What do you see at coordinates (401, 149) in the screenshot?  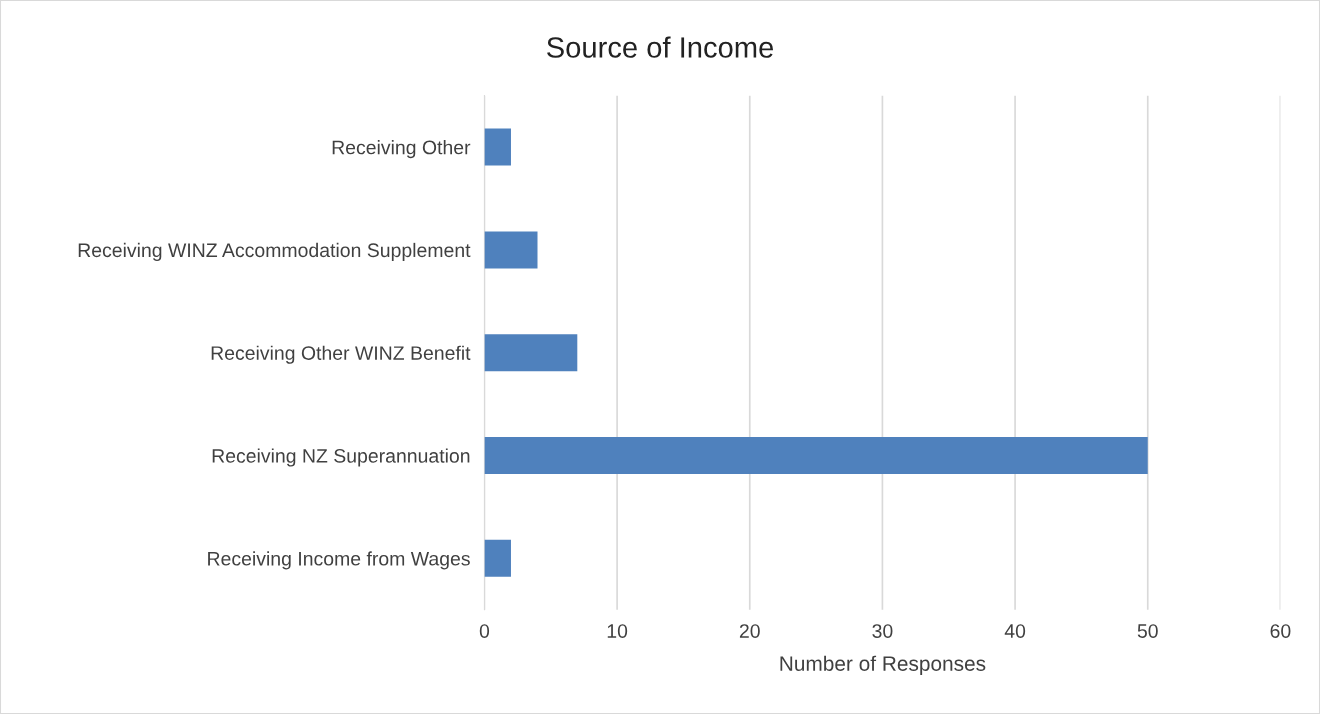 I see `y-tick-label: Receiving Other` at bounding box center [401, 149].